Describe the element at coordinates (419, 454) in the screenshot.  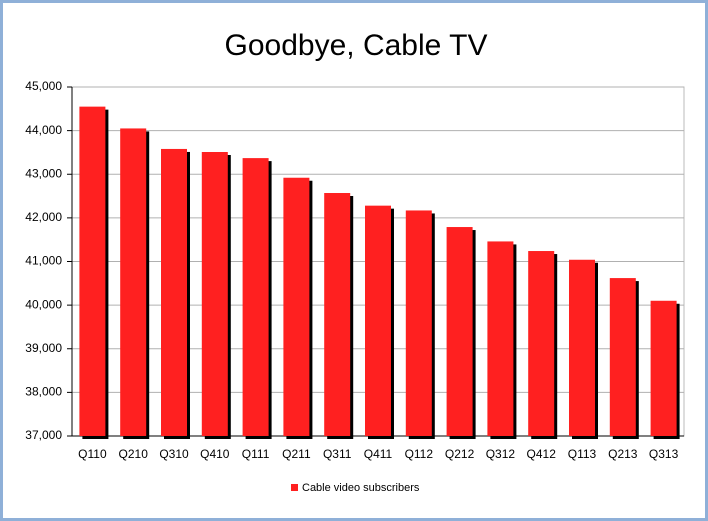
I see `x-tick-label: Q112` at that location.